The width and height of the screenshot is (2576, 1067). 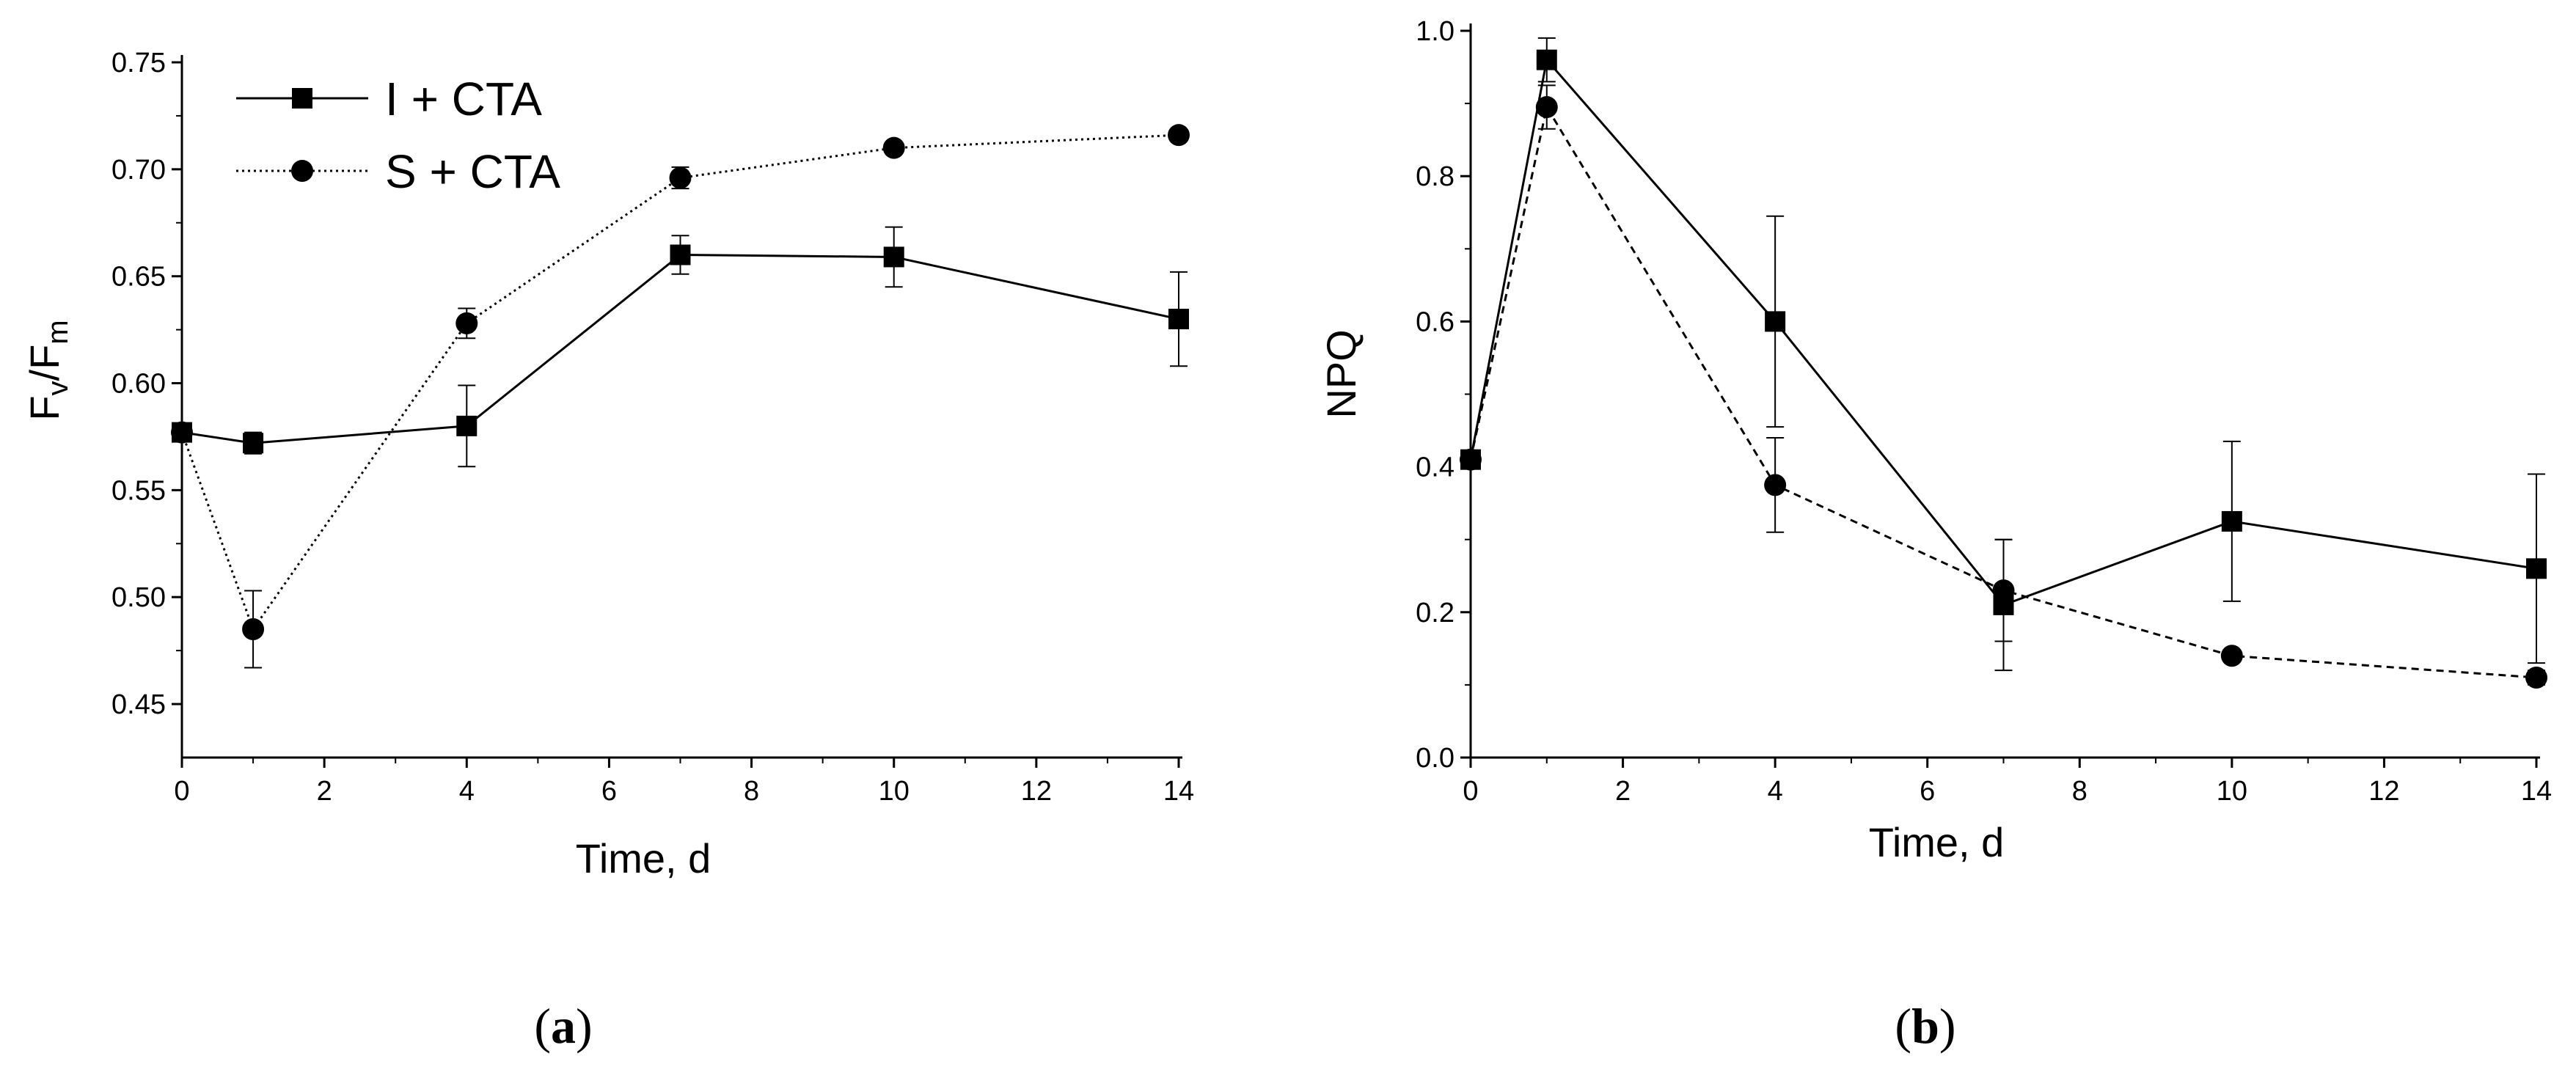 I want to click on chart-a-y-tick-label: 0.55, so click(x=138, y=490).